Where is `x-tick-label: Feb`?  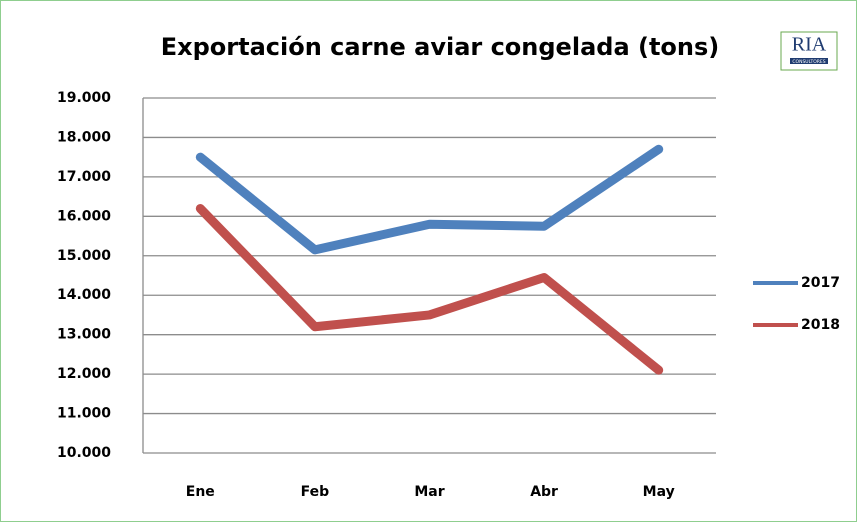 x-tick-label: Feb is located at coordinates (315, 492).